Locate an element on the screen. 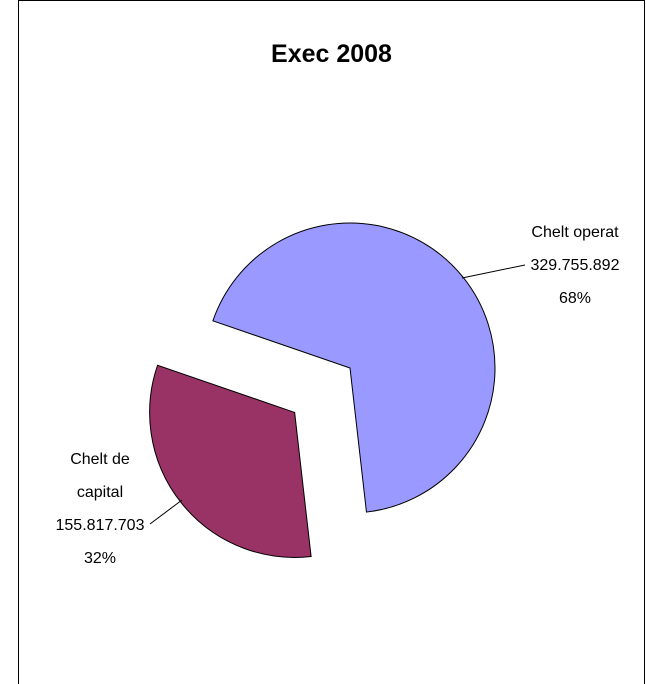 This screenshot has width=646, height=684. chart-title: Exec 2008 is located at coordinates (331, 54).